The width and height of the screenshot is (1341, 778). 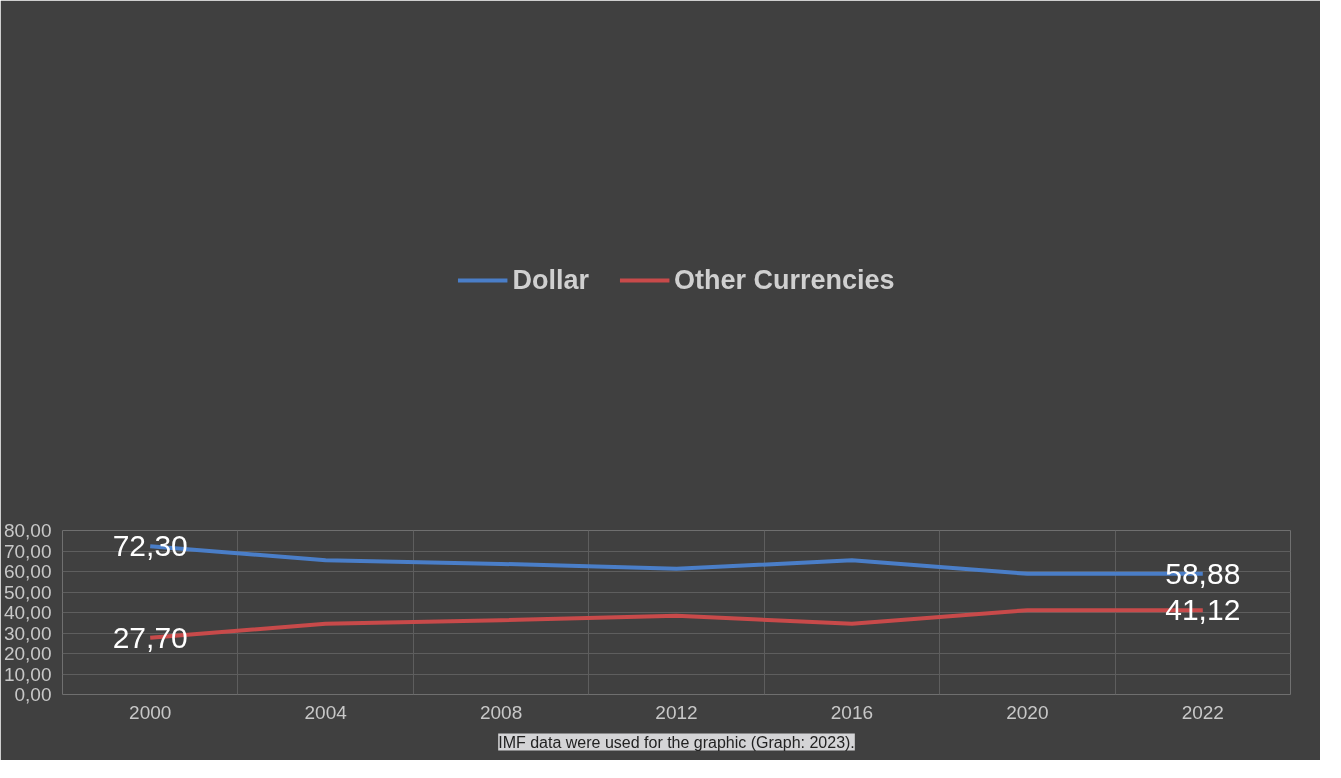 What do you see at coordinates (501, 712) in the screenshot?
I see `x-tick-label: 2008` at bounding box center [501, 712].